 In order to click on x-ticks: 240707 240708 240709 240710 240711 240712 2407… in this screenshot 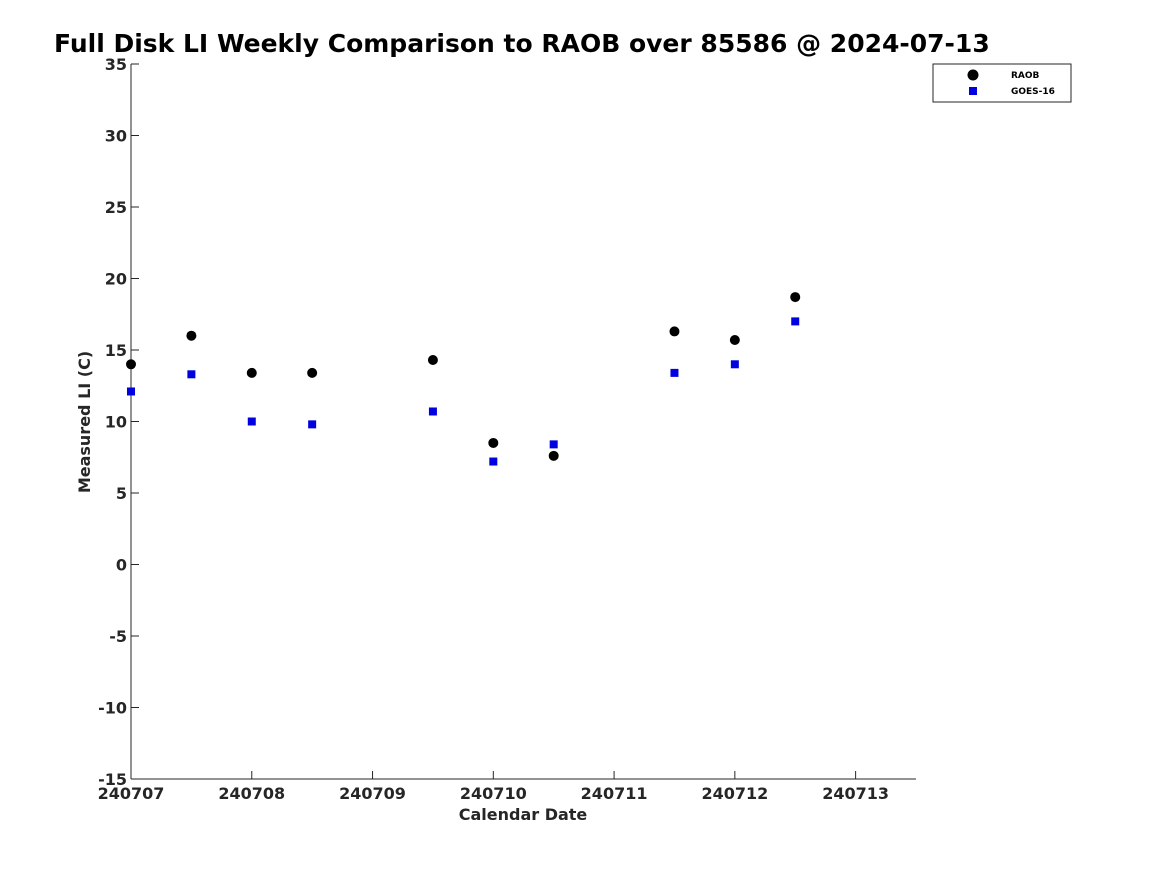, I will do `click(493, 787)`.